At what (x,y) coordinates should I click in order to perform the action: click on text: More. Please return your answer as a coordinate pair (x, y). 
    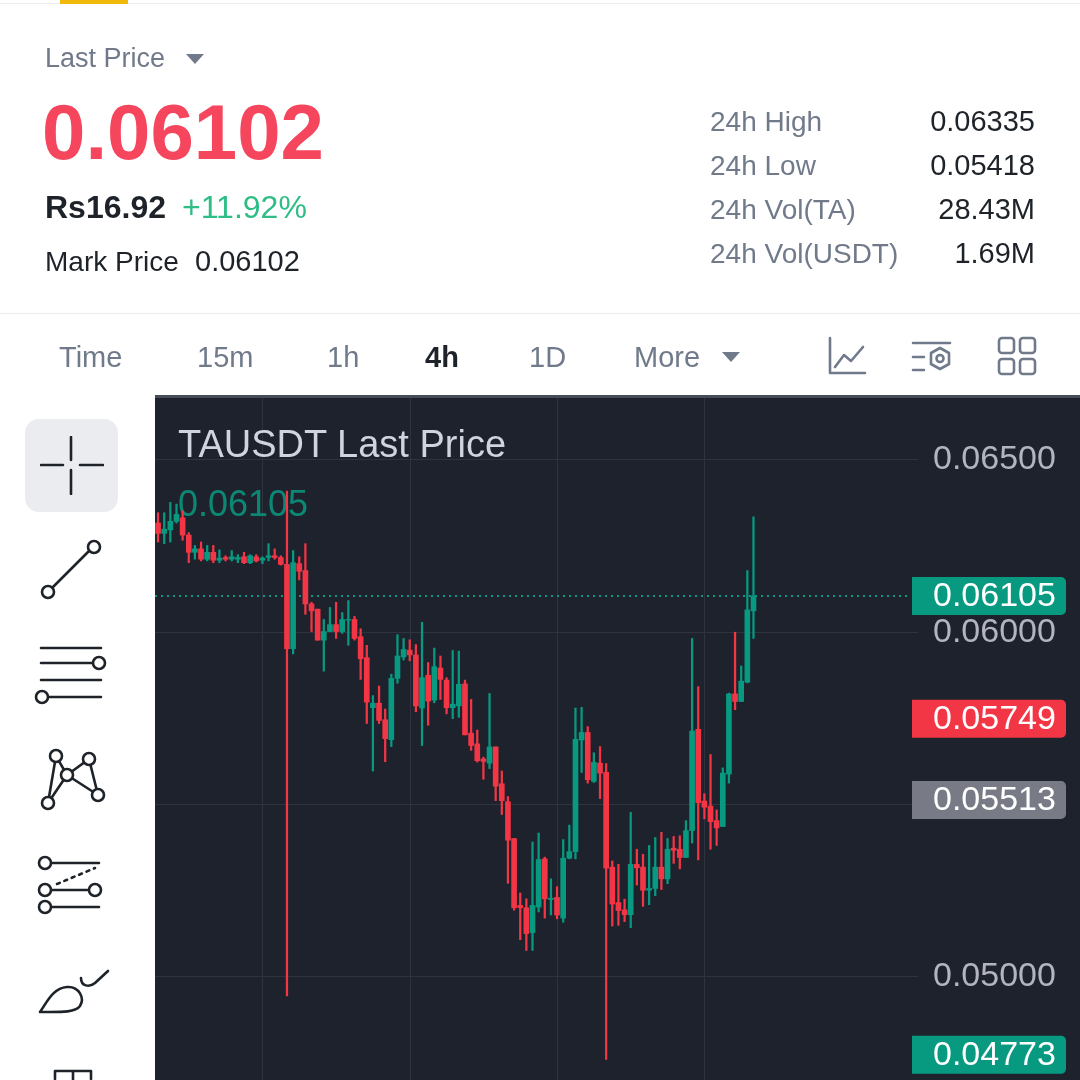
    Looking at the image, I should click on (667, 357).